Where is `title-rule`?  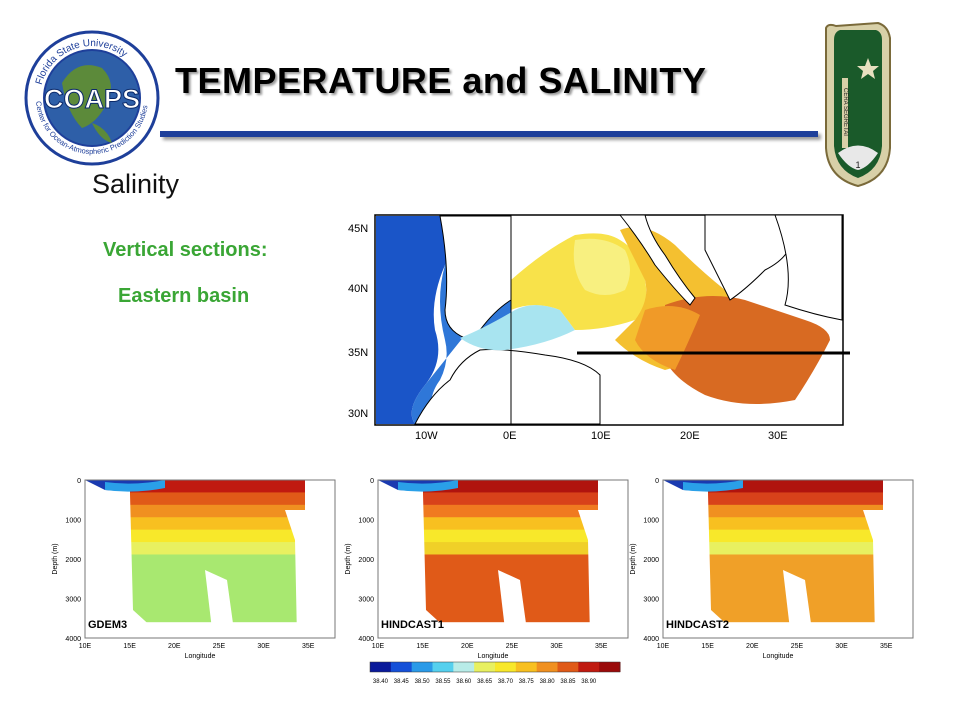 title-rule is located at coordinates (489, 134).